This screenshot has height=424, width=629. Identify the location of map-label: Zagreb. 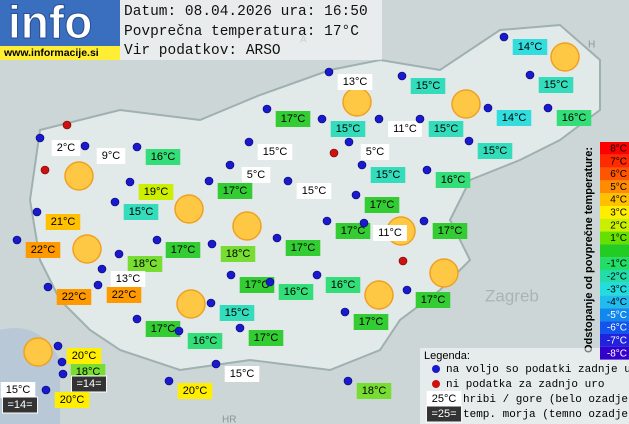
(512, 295).